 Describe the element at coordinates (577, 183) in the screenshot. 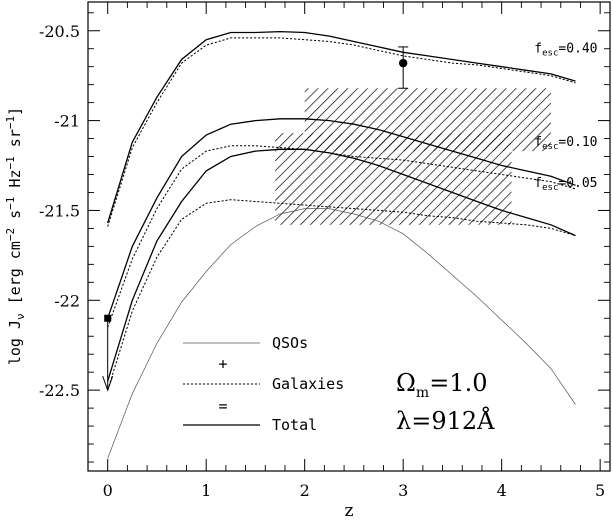

I see `fesc-value: =0.05` at that location.